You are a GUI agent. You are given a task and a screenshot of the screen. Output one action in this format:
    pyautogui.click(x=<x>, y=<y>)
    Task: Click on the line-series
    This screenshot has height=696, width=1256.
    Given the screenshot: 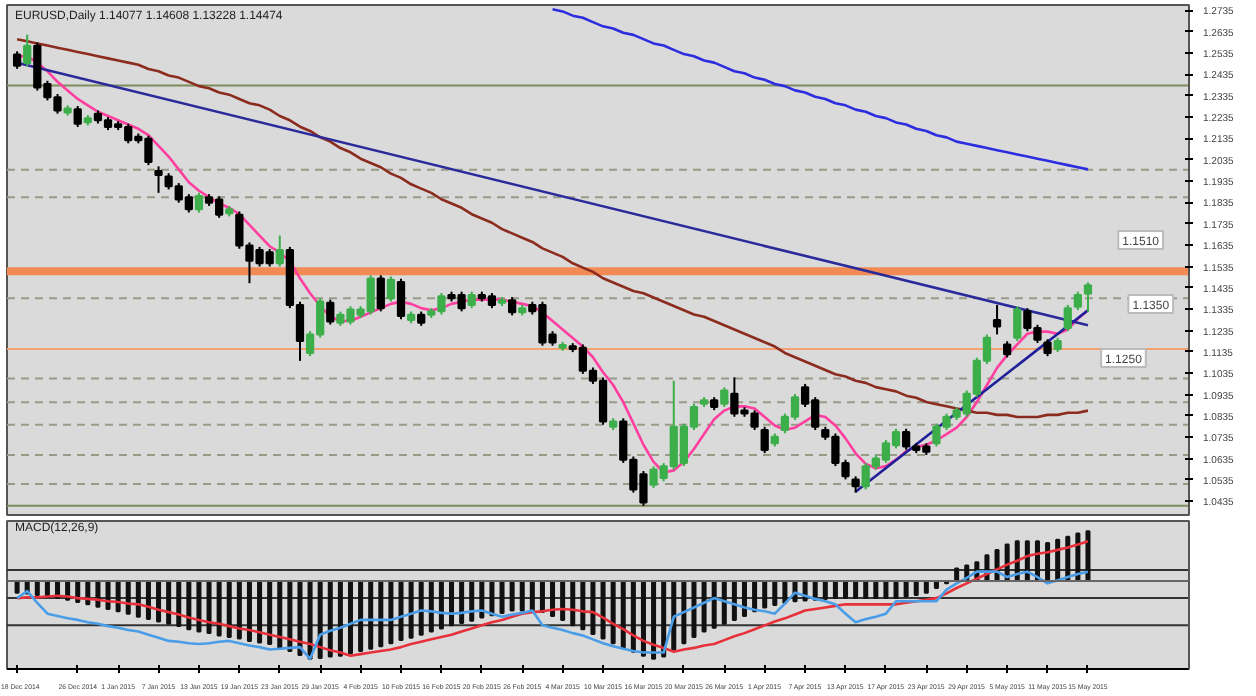 What is the action you would take?
    pyautogui.click(x=820, y=89)
    